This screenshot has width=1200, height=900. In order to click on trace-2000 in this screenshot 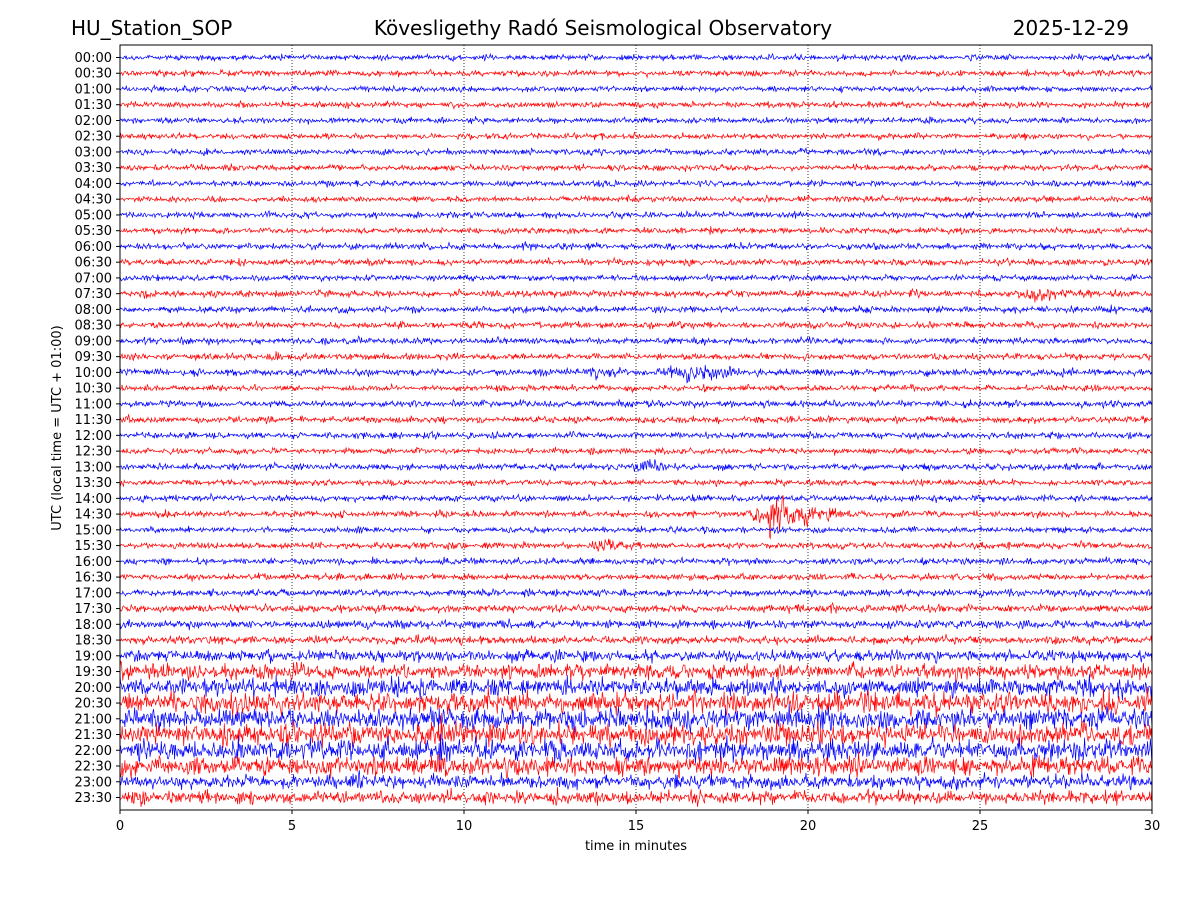, I will do `click(636, 687)`.